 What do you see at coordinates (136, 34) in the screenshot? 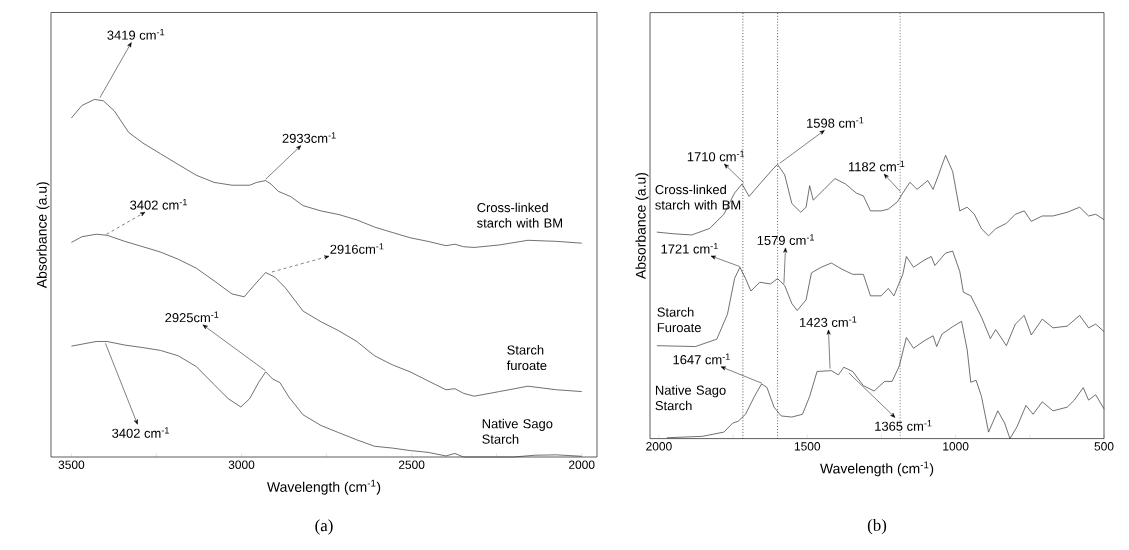
I see `annotation: 3419 cm$^{-1}$` at bounding box center [136, 34].